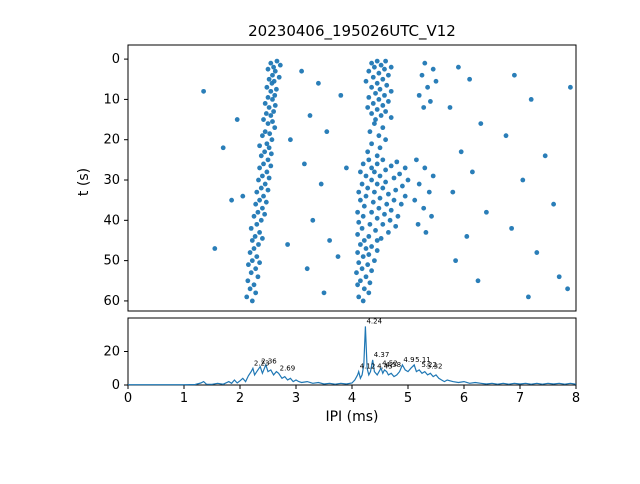  Describe the element at coordinates (111, 220) in the screenshot. I see `y-tick-label: 40` at that location.